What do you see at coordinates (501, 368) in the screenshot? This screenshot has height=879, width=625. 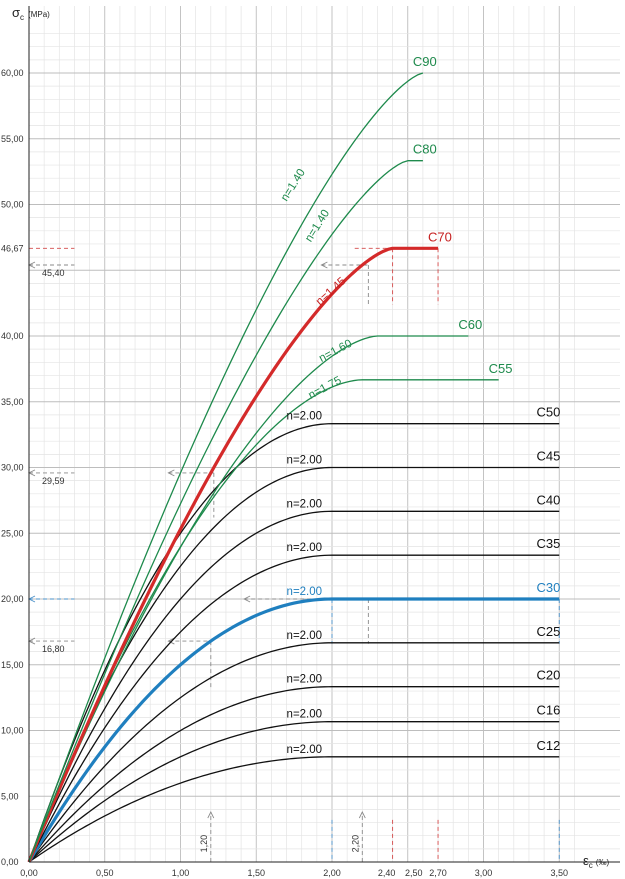 I see `series-name-c55: C55` at bounding box center [501, 368].